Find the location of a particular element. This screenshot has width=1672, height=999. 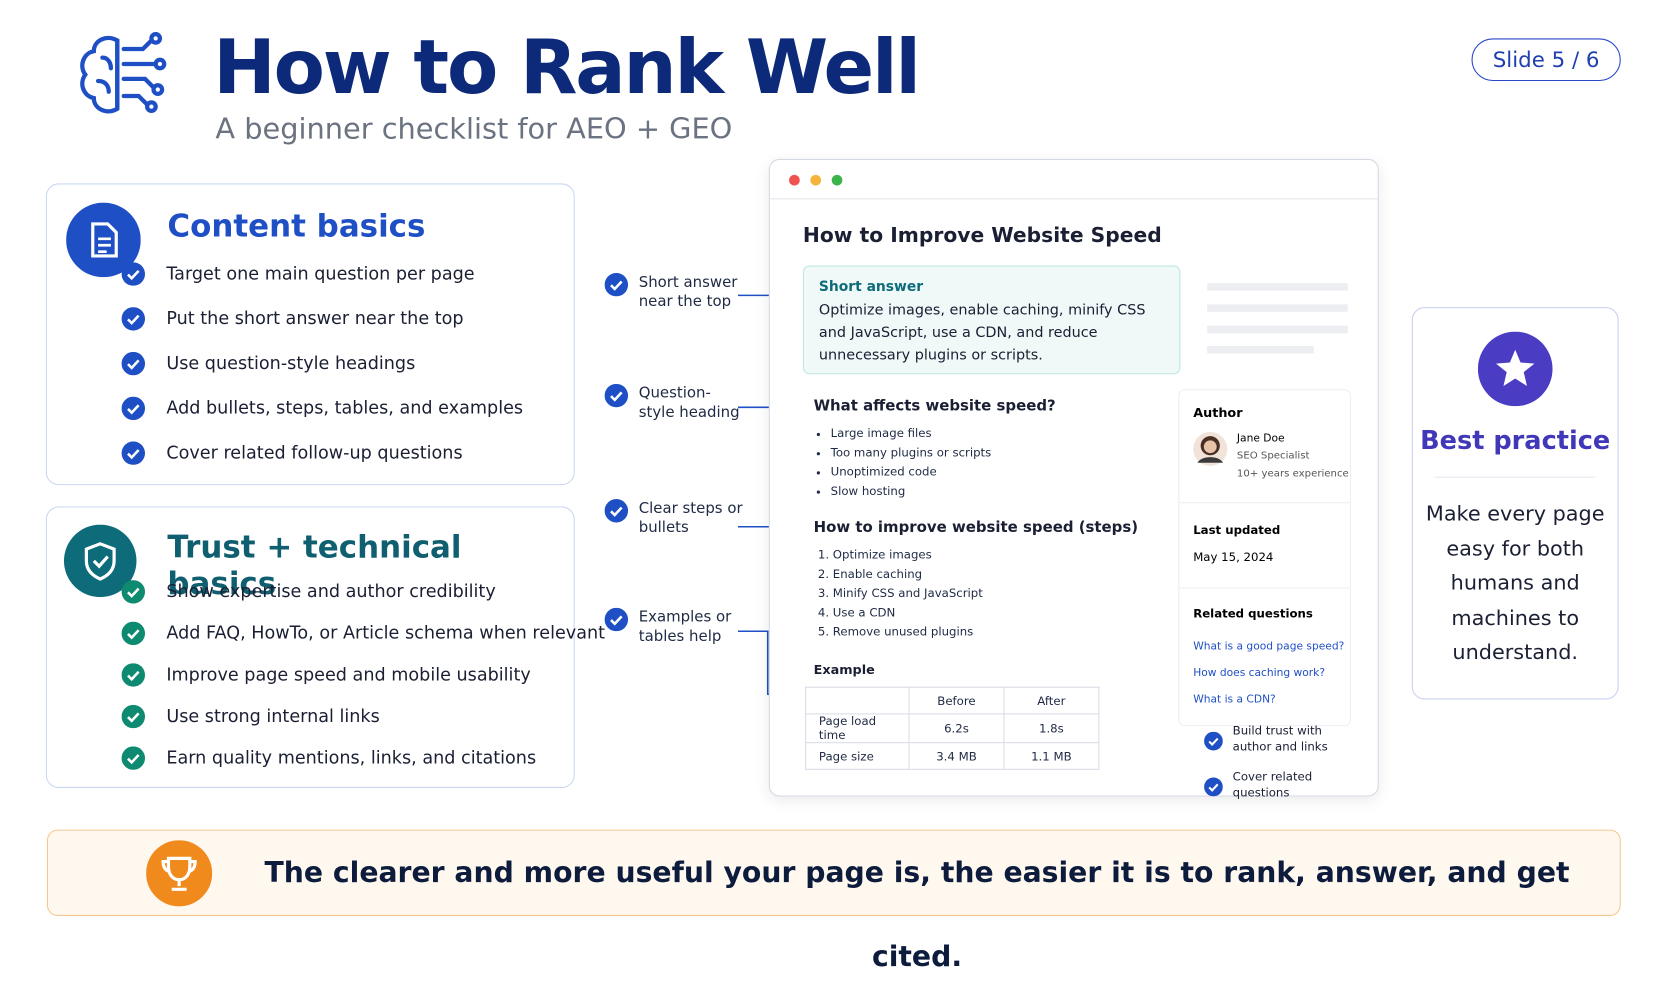

note: Cover related questions is located at coordinates (1287, 790).